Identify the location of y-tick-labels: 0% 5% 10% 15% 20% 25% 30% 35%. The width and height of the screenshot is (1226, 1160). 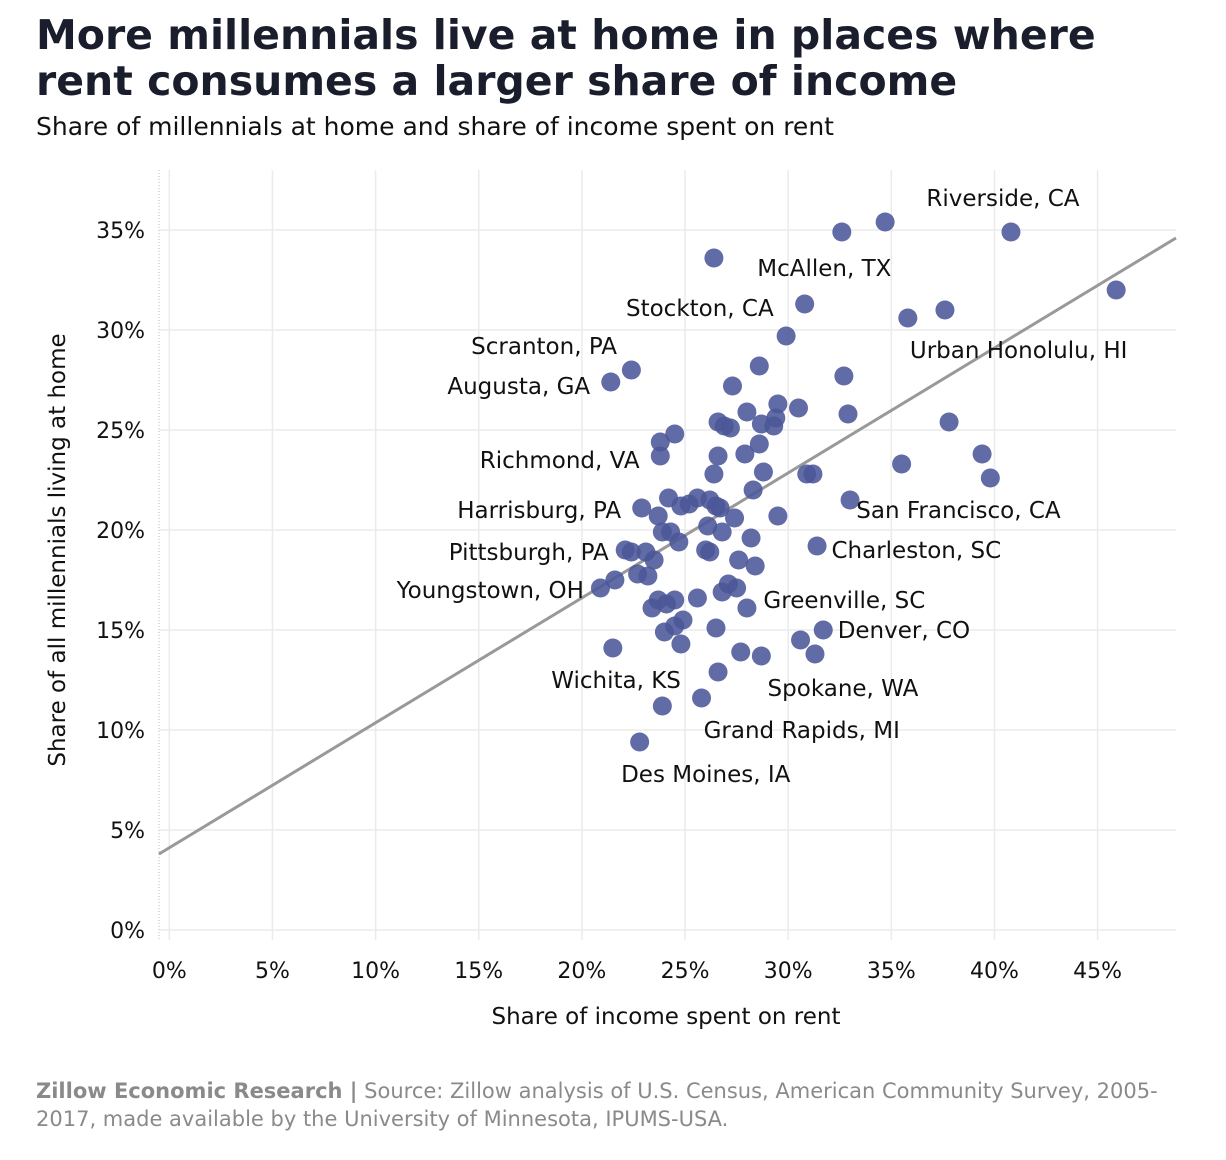
(120, 581).